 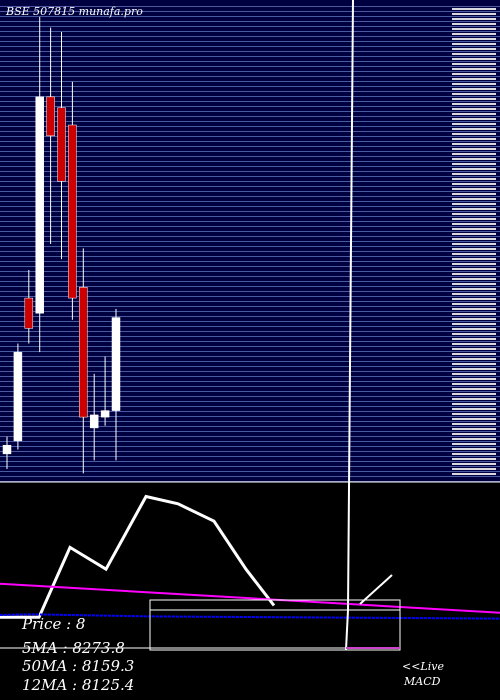 What do you see at coordinates (250, 616) in the screenshot?
I see `histogram-baseline` at bounding box center [250, 616].